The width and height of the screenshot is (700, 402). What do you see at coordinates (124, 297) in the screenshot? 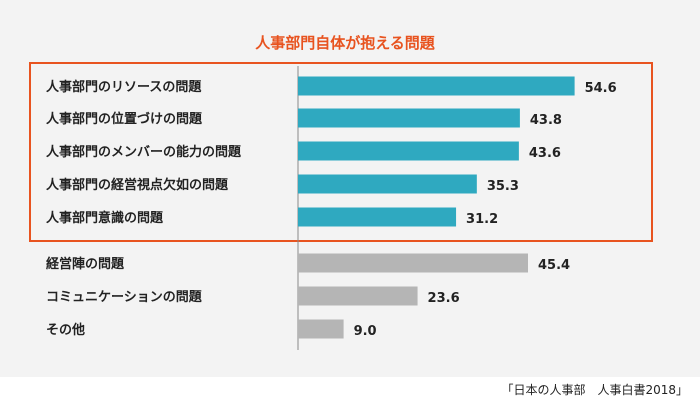
I see `category-label: コミュニケーションの問題` at bounding box center [124, 297].